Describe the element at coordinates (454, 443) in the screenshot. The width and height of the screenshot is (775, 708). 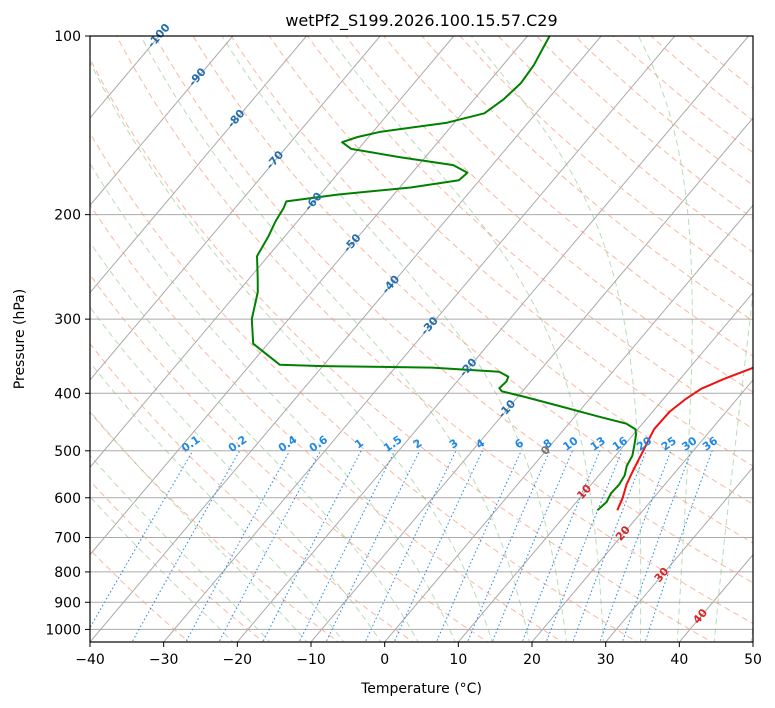
I see `mixing-ratio-label: 3` at that location.